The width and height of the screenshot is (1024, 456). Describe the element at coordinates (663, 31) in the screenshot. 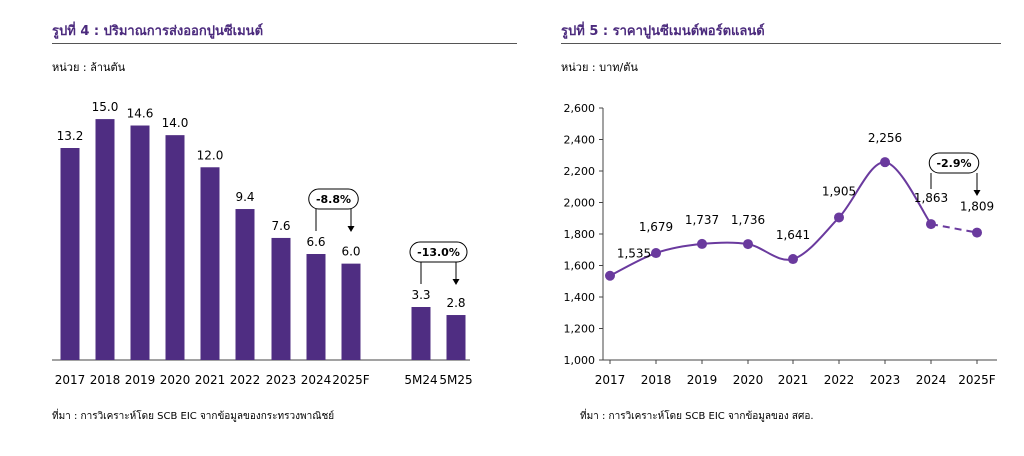

I see `chart-5-title: รูปที่ 5 : ราคาปูนซีเมนต์พอร์ตแลนด์` at that location.